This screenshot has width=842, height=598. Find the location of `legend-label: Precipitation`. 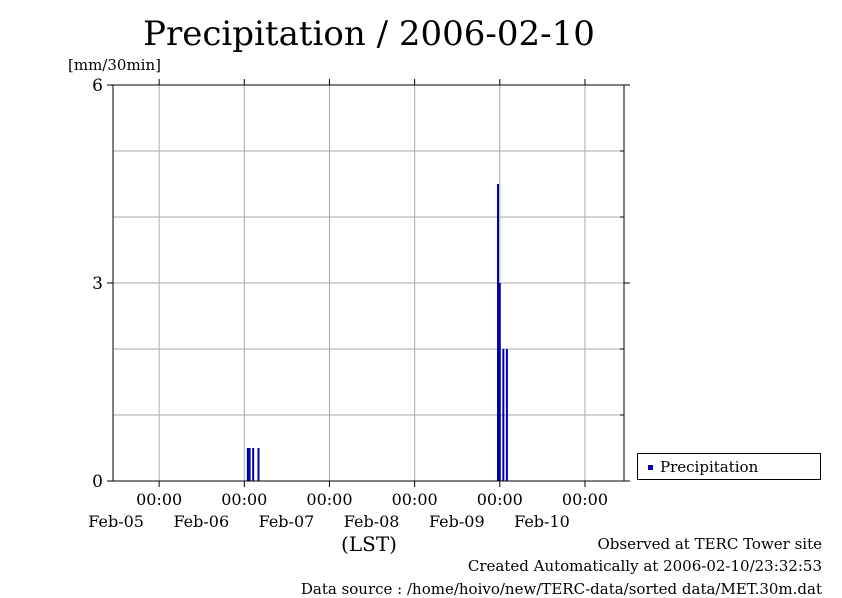

legend-label: Precipitation is located at coordinates (709, 467).